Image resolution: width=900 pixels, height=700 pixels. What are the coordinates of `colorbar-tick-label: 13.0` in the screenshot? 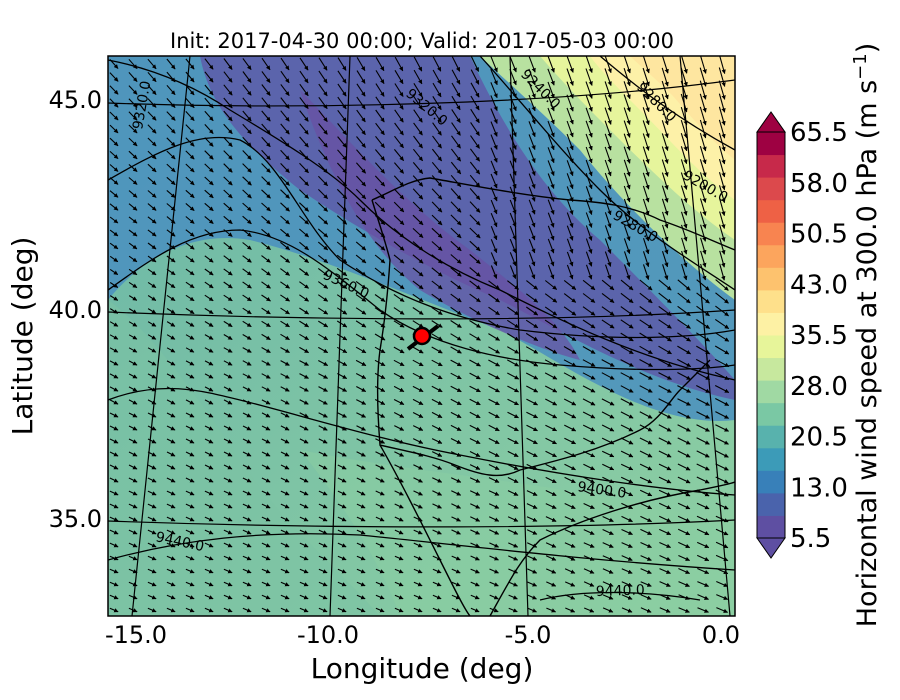 It's located at (819, 488).